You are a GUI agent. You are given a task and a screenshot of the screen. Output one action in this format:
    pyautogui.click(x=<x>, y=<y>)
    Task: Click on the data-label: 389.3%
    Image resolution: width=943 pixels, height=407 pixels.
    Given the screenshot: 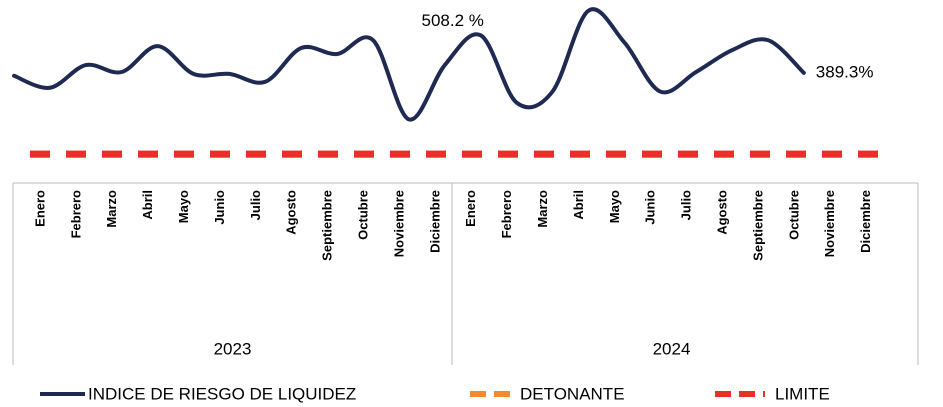 What is the action you would take?
    pyautogui.click(x=845, y=71)
    